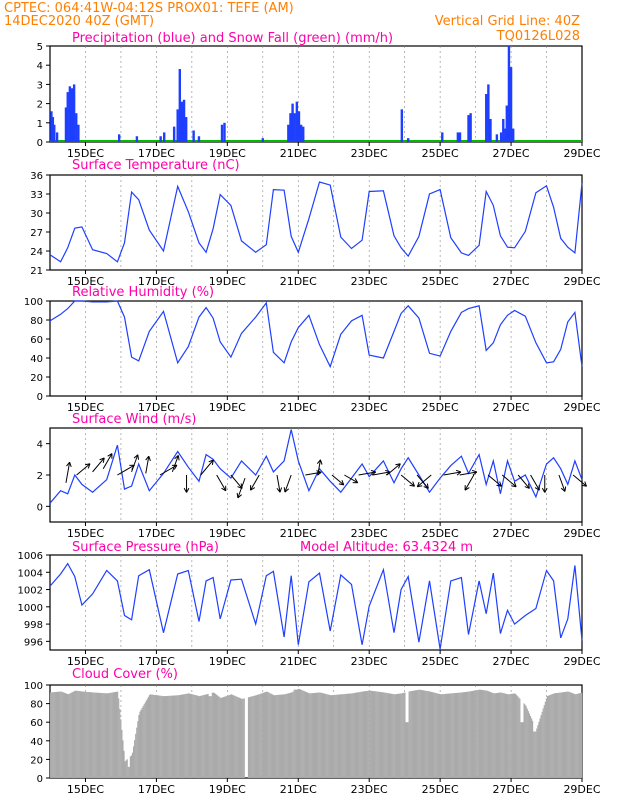 This screenshot has width=618, height=800. What do you see at coordinates (36, 705) in the screenshot?
I see `y-tick-label: 80` at bounding box center [36, 705].